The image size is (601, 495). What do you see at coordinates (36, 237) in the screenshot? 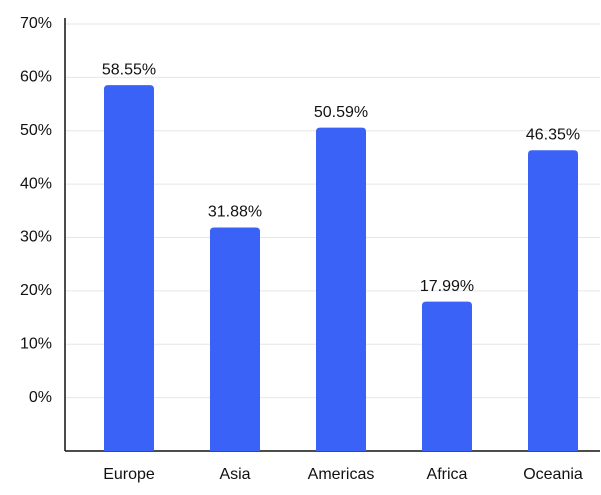
I see `y-tick-label: 30%` at bounding box center [36, 237].